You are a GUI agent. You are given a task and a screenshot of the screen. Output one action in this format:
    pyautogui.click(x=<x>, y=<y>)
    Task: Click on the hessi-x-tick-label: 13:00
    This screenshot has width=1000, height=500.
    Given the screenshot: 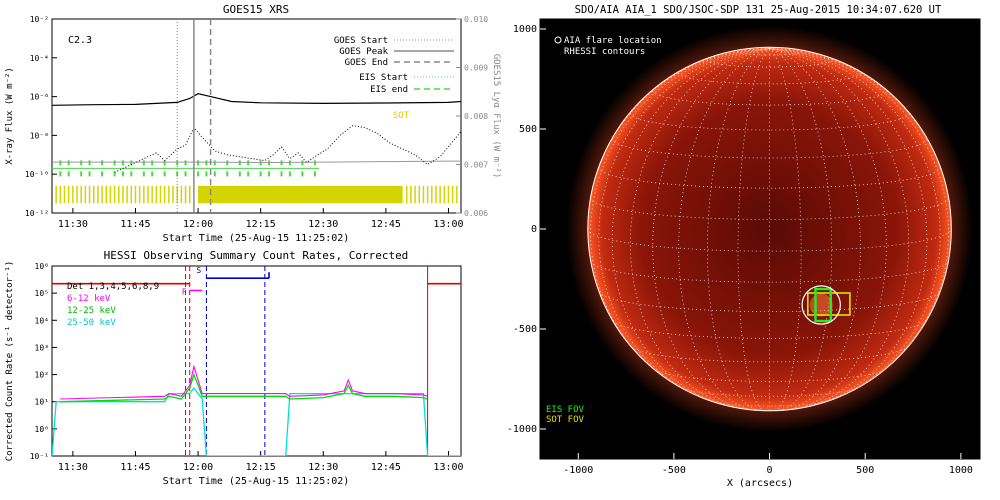 What is the action you would take?
    pyautogui.click(x=448, y=467)
    